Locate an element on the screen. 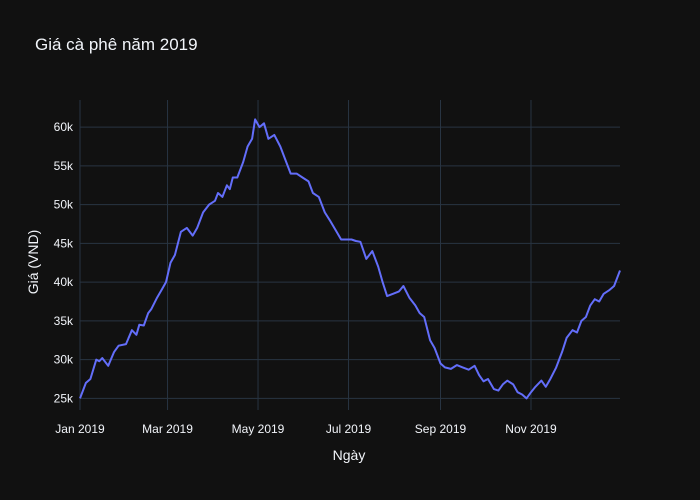 Image resolution: width=700 pixels, height=500 pixels. x-tick-label: Jan 2019 is located at coordinates (80, 429).